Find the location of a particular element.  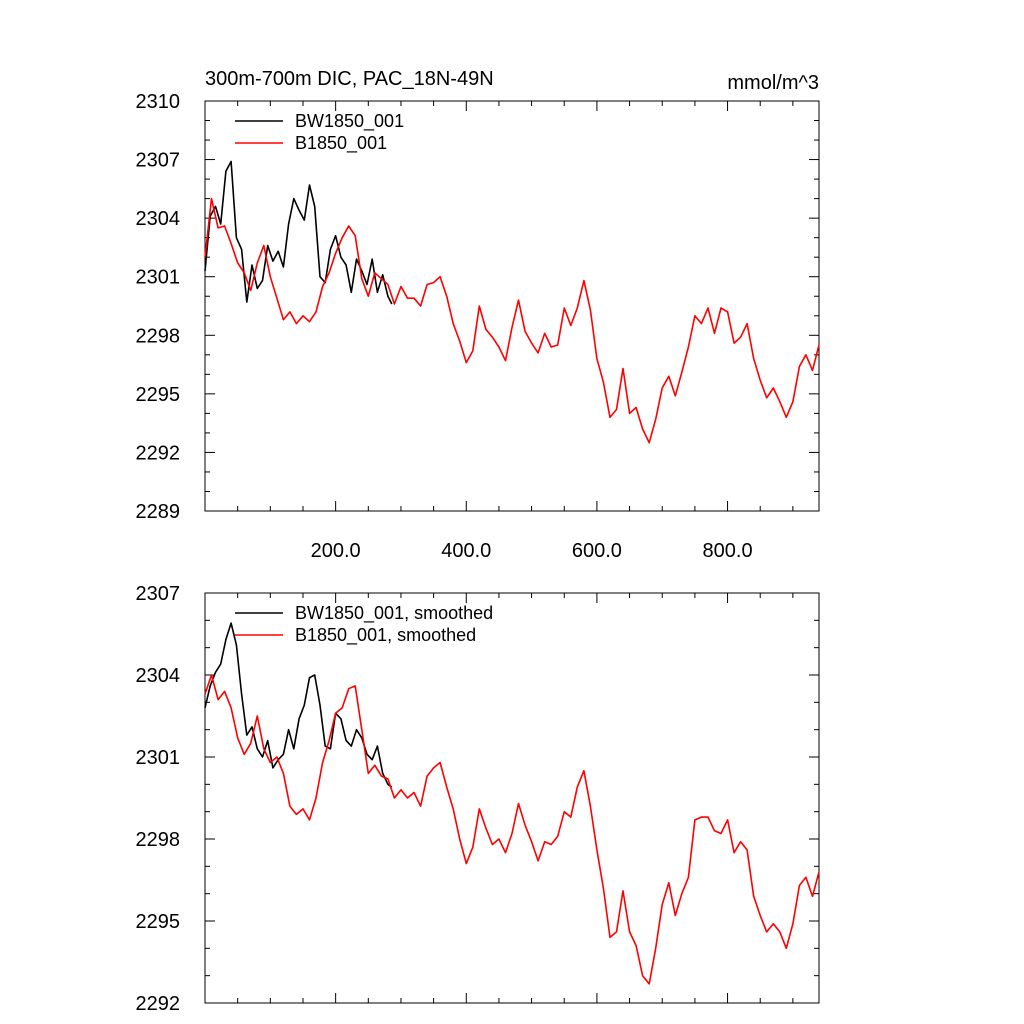

x-tick-label: 800.0 is located at coordinates (728, 551).